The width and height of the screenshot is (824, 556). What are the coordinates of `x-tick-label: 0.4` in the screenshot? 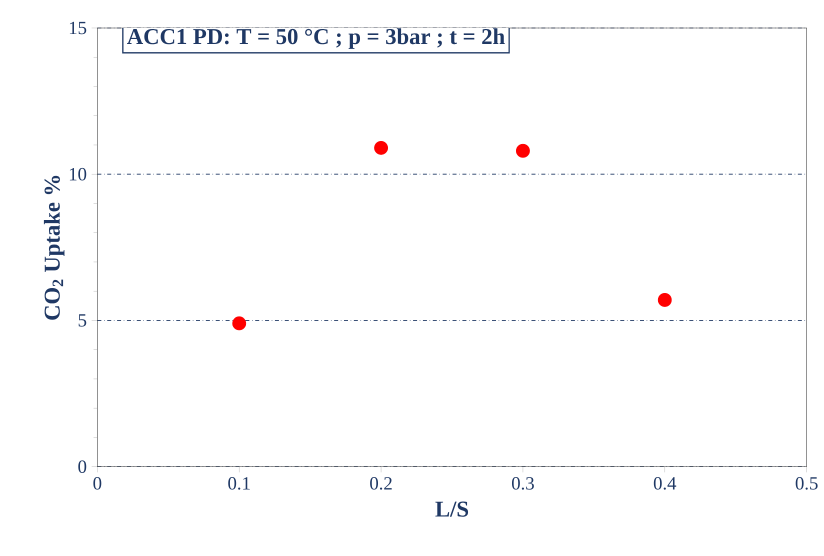 It's located at (665, 483).